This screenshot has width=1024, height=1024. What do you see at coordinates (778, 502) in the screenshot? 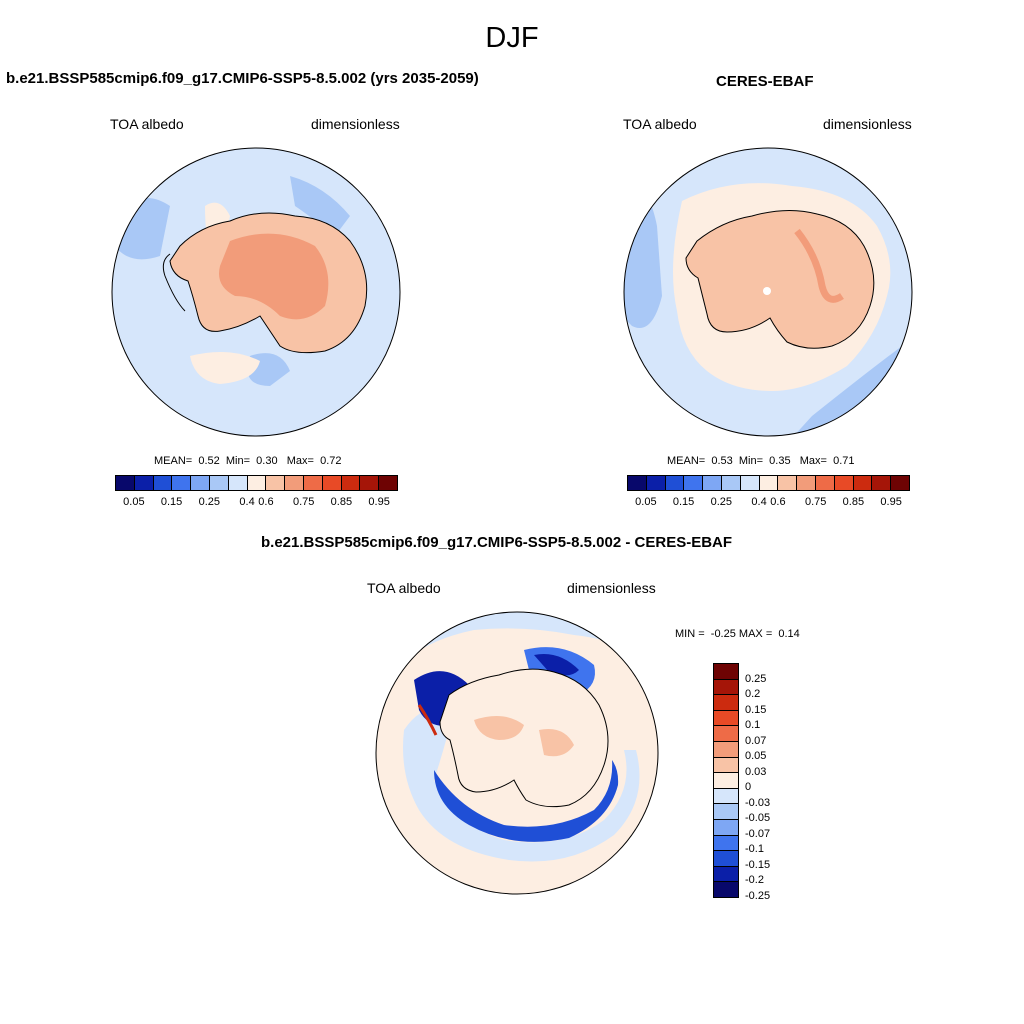
I see `obs-colorbar-tick-label: 0.6` at bounding box center [778, 502].